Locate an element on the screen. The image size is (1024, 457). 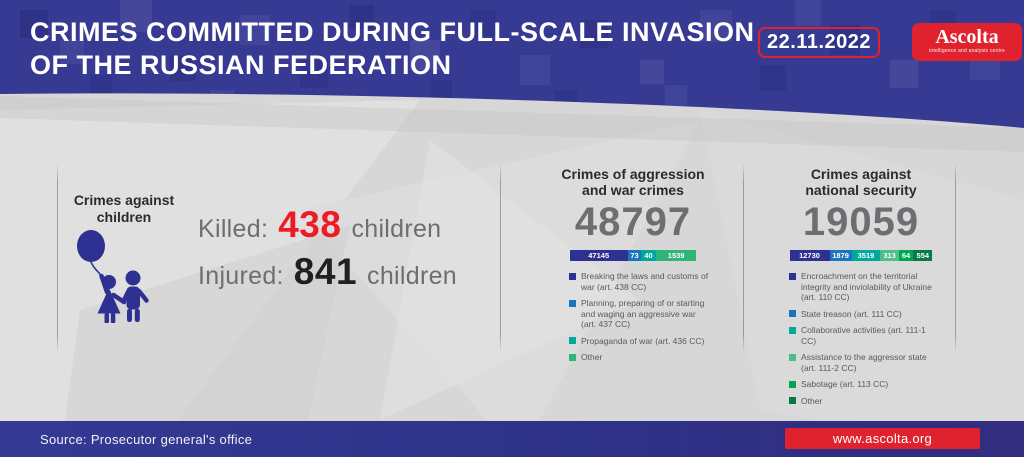
legend-item: Sabotage (art. 113 CC) is located at coordinates (865, 384).